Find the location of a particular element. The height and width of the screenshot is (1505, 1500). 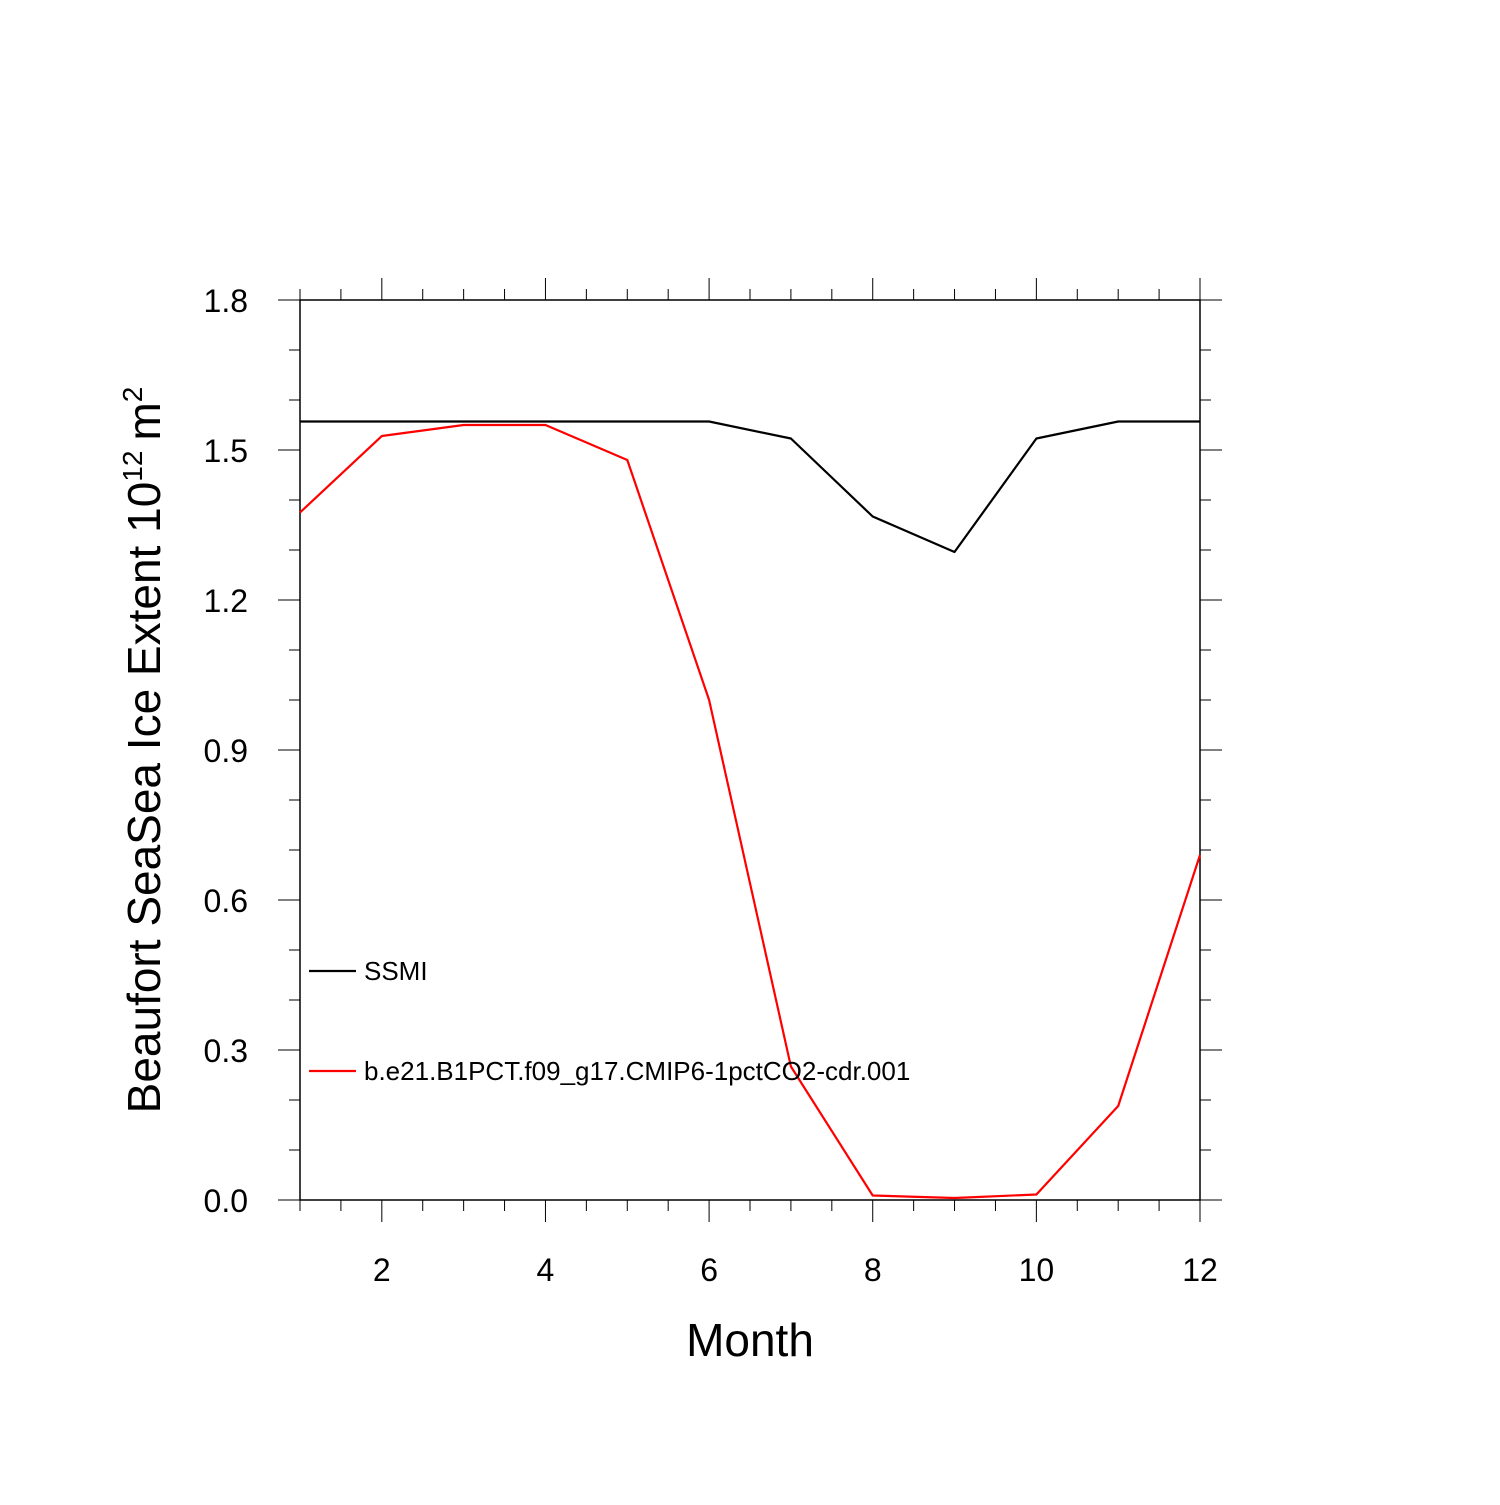

x-axis-title: Month is located at coordinates (750, 1340).